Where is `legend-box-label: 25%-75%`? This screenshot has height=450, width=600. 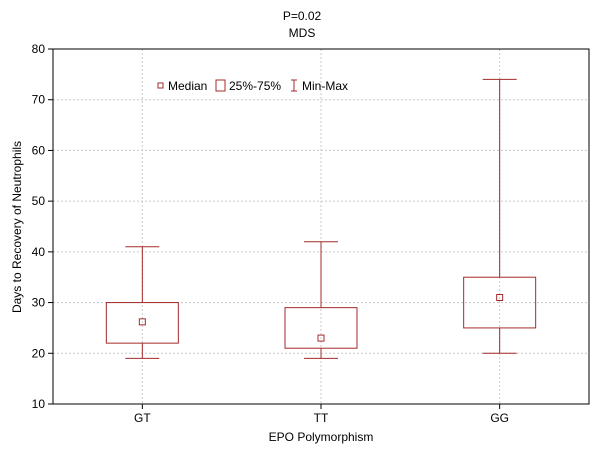
legend-box-label: 25%-75% is located at coordinates (255, 86).